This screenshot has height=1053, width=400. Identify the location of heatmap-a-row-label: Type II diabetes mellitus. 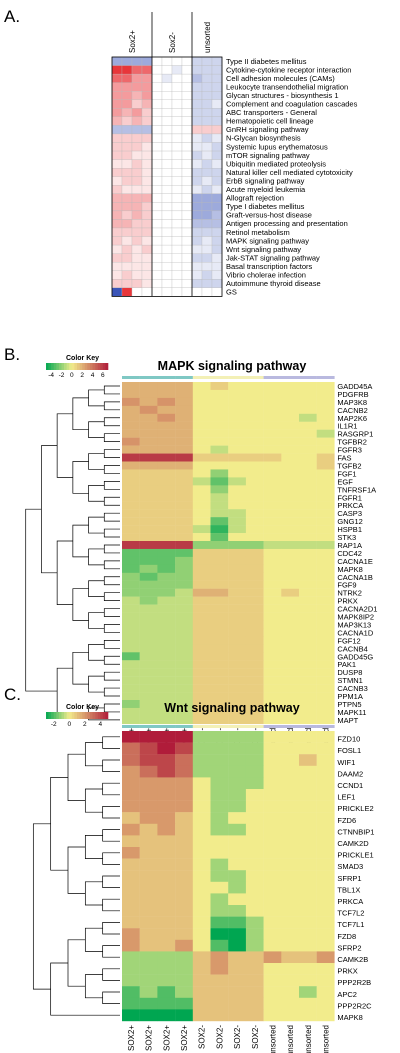
(266, 61).